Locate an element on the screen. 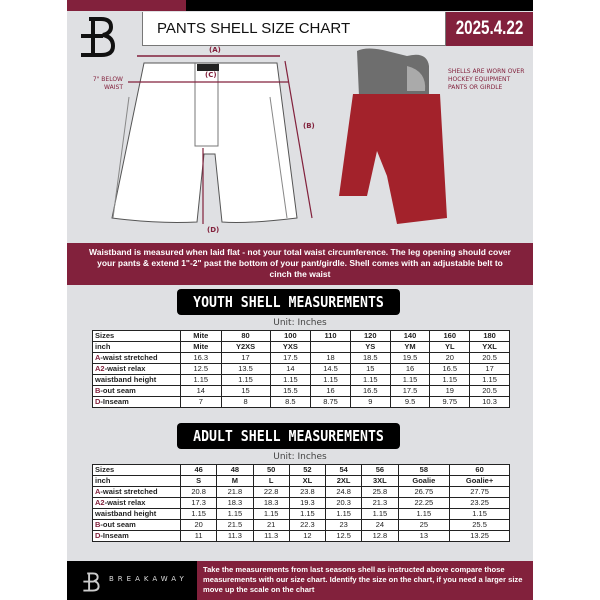  table-cell: 180 is located at coordinates (489, 336).